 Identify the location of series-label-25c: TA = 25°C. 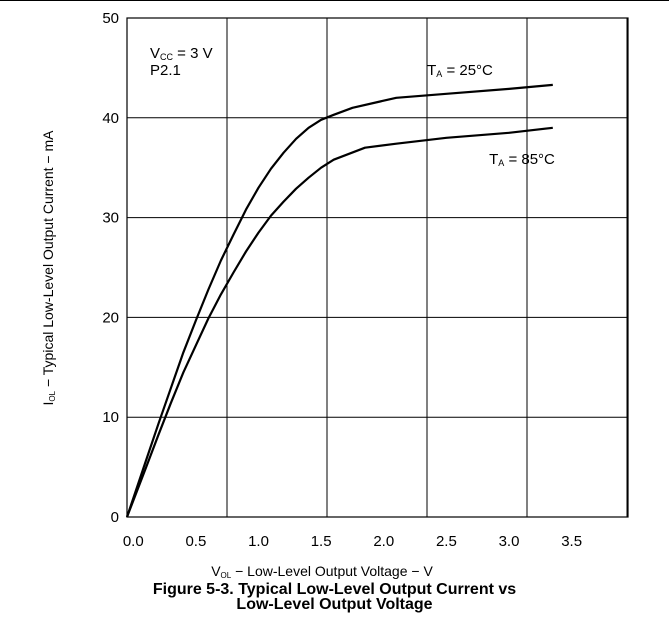
(460, 70).